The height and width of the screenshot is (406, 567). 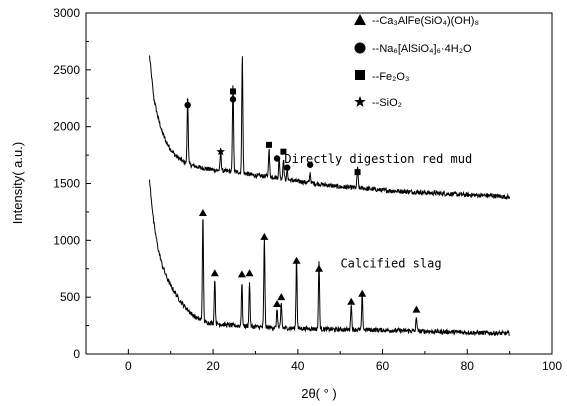 What do you see at coordinates (298, 366) in the screenshot?
I see `x-tick-label: 40` at bounding box center [298, 366].